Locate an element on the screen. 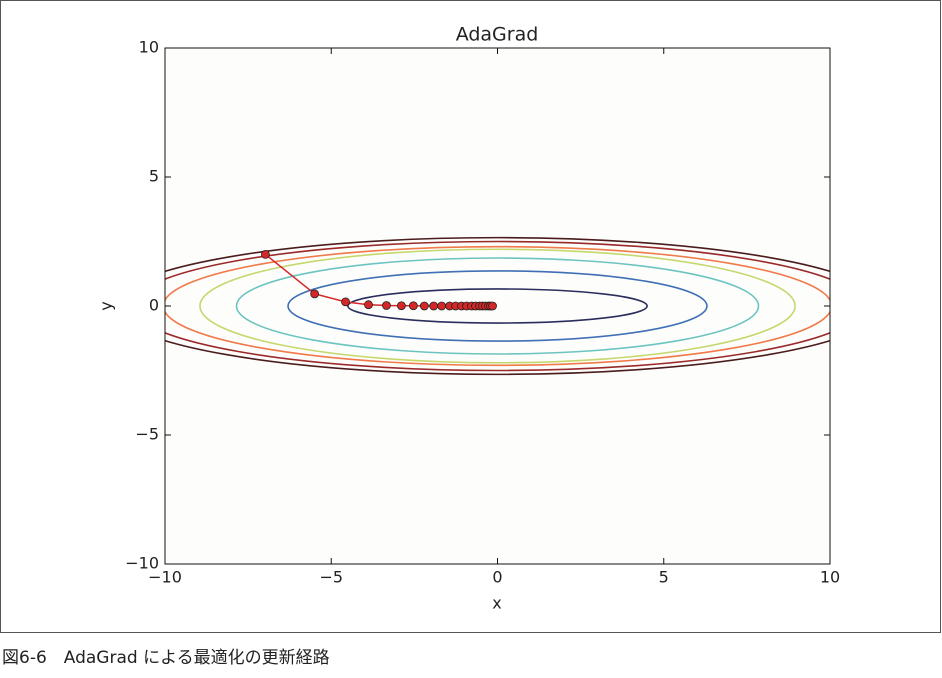 The height and width of the screenshot is (678, 942). contour-line is located at coordinates (497, 306).